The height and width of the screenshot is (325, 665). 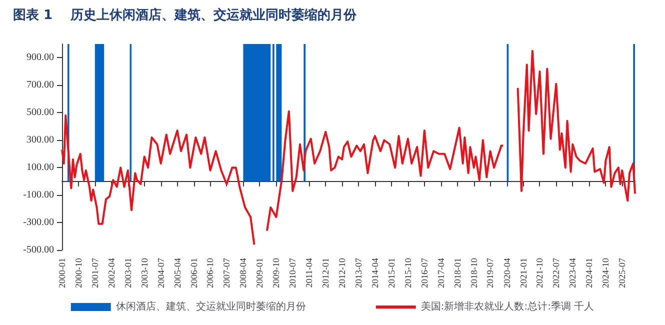 What do you see at coordinates (211, 306) in the screenshot?
I see `legend-label: 休闲酒店、建筑、交运就业同时萎缩的月份` at bounding box center [211, 306].